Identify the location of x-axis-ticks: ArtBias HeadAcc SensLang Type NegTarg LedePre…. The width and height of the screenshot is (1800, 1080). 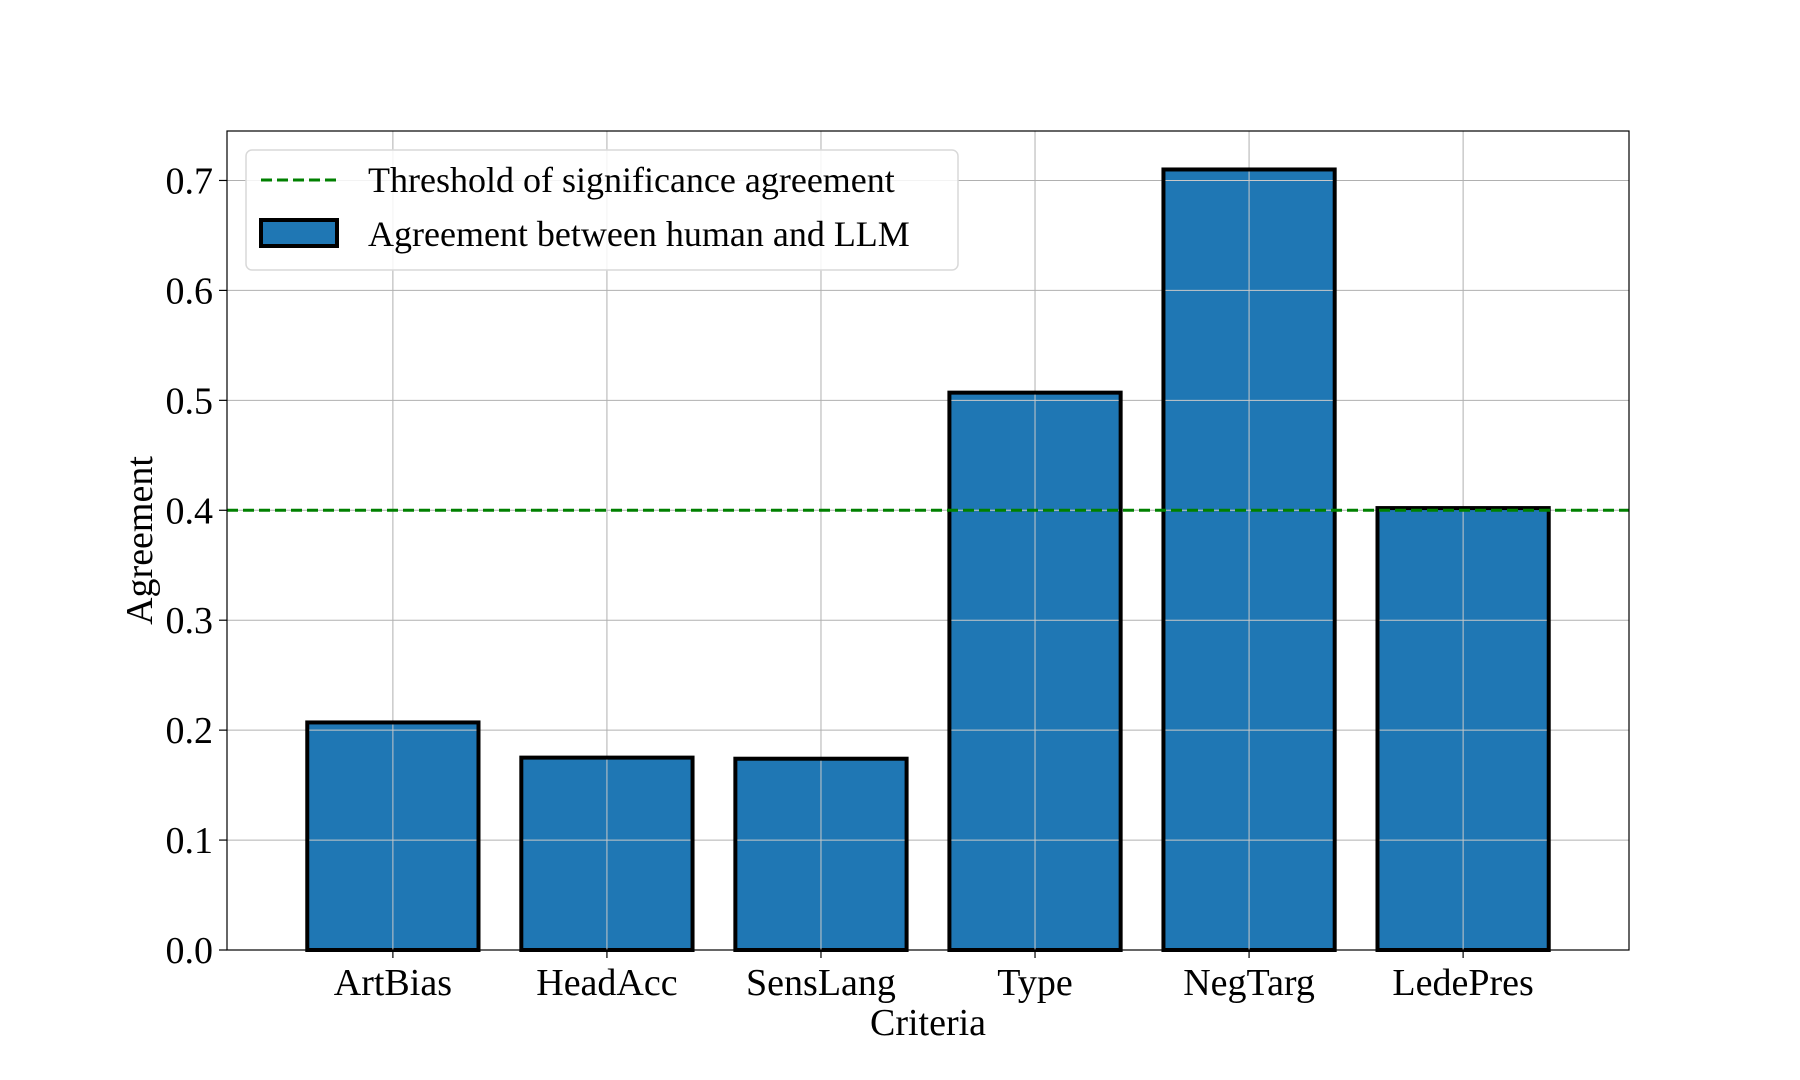
(934, 977).